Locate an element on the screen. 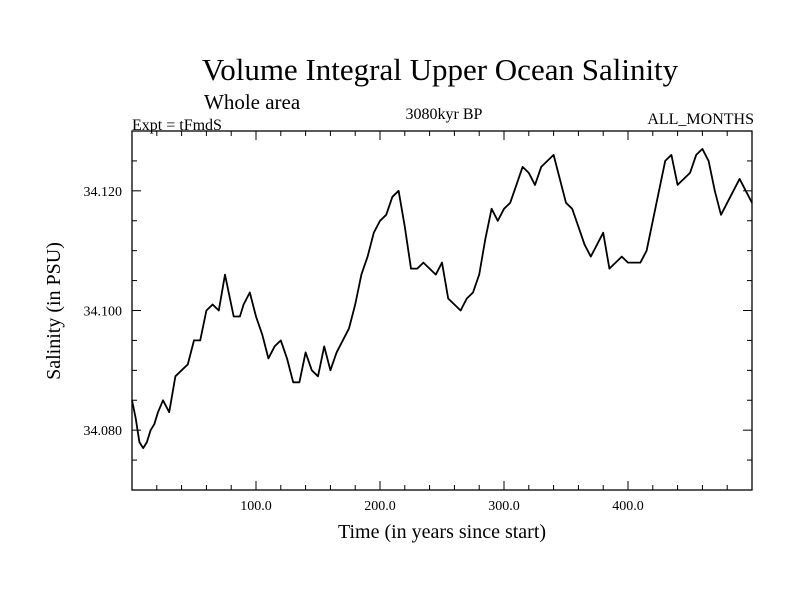 The width and height of the screenshot is (800, 600). x-tick-label: 200.0 is located at coordinates (380, 506).